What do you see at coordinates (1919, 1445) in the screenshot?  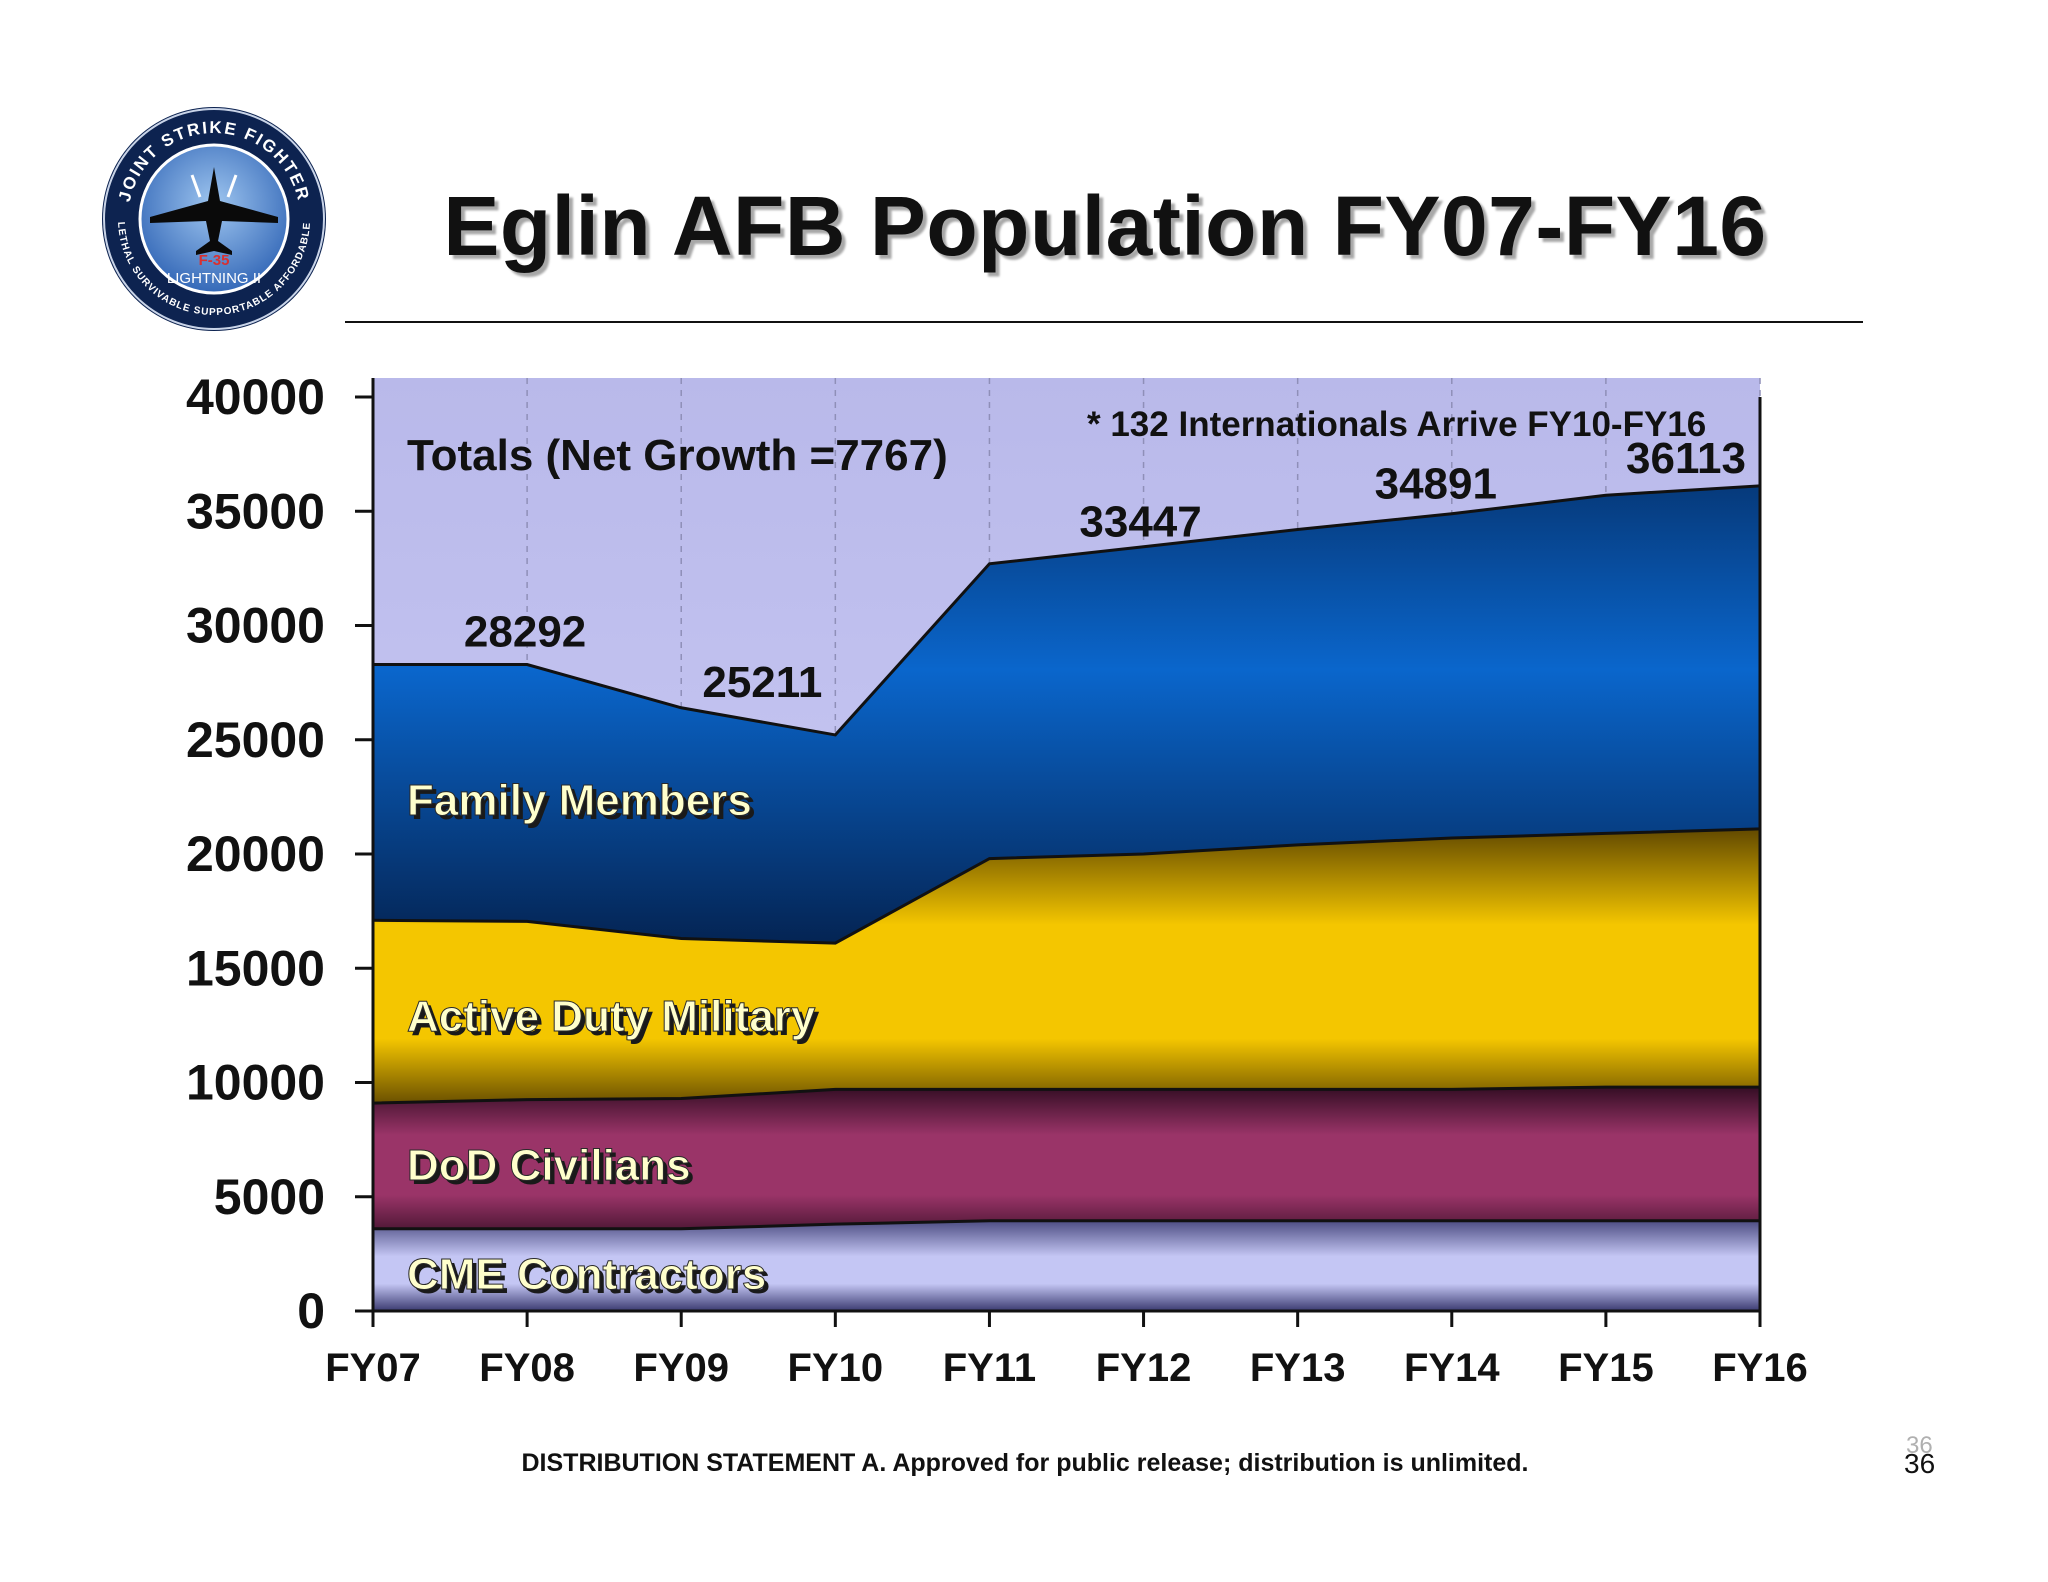 I see `page-number-ghost: 36` at bounding box center [1919, 1445].